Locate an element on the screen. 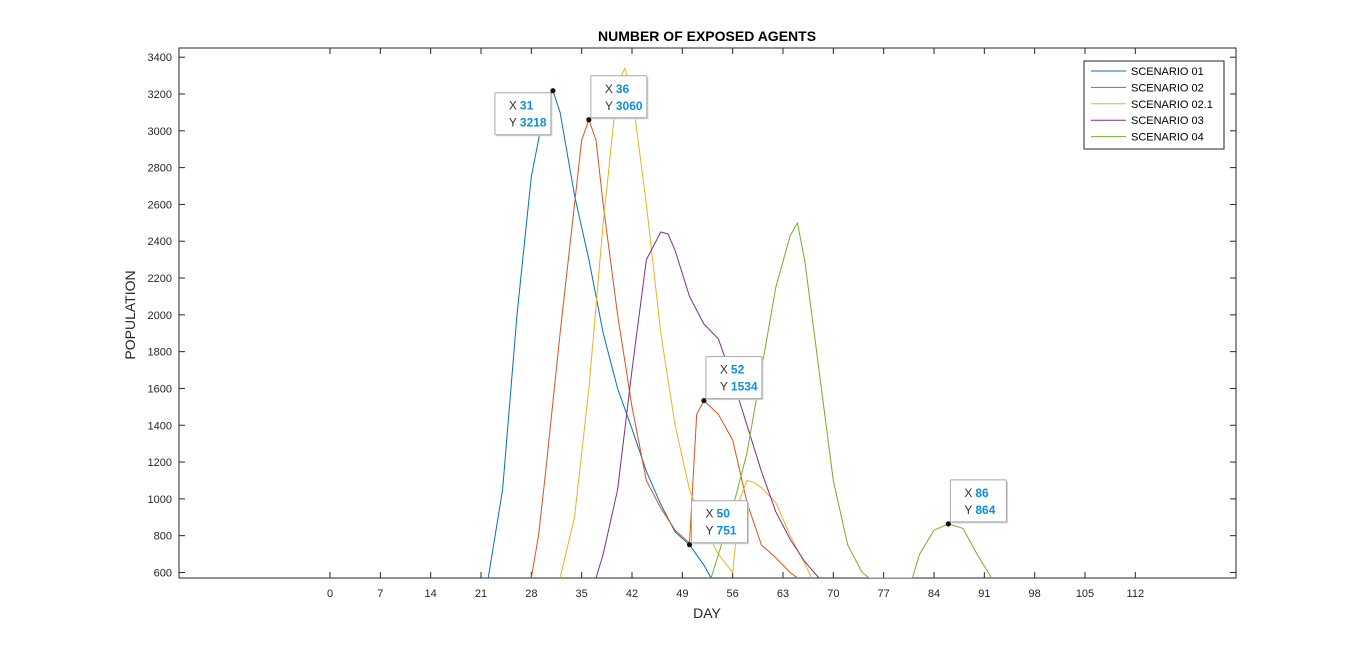  y-tick-label: 1600 is located at coordinates (160, 389).